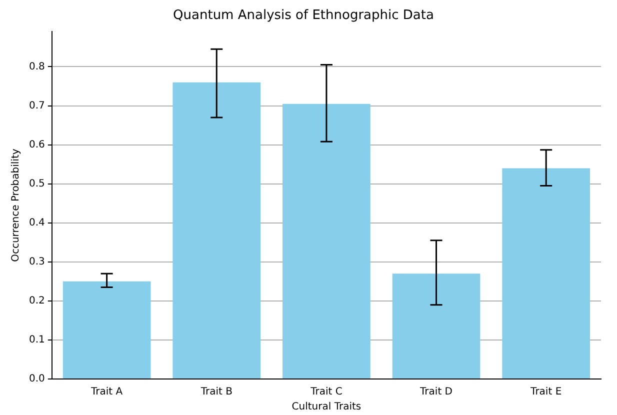 This screenshot has height=415, width=617. I want to click on y-tick-label: 0.5, so click(36, 184).